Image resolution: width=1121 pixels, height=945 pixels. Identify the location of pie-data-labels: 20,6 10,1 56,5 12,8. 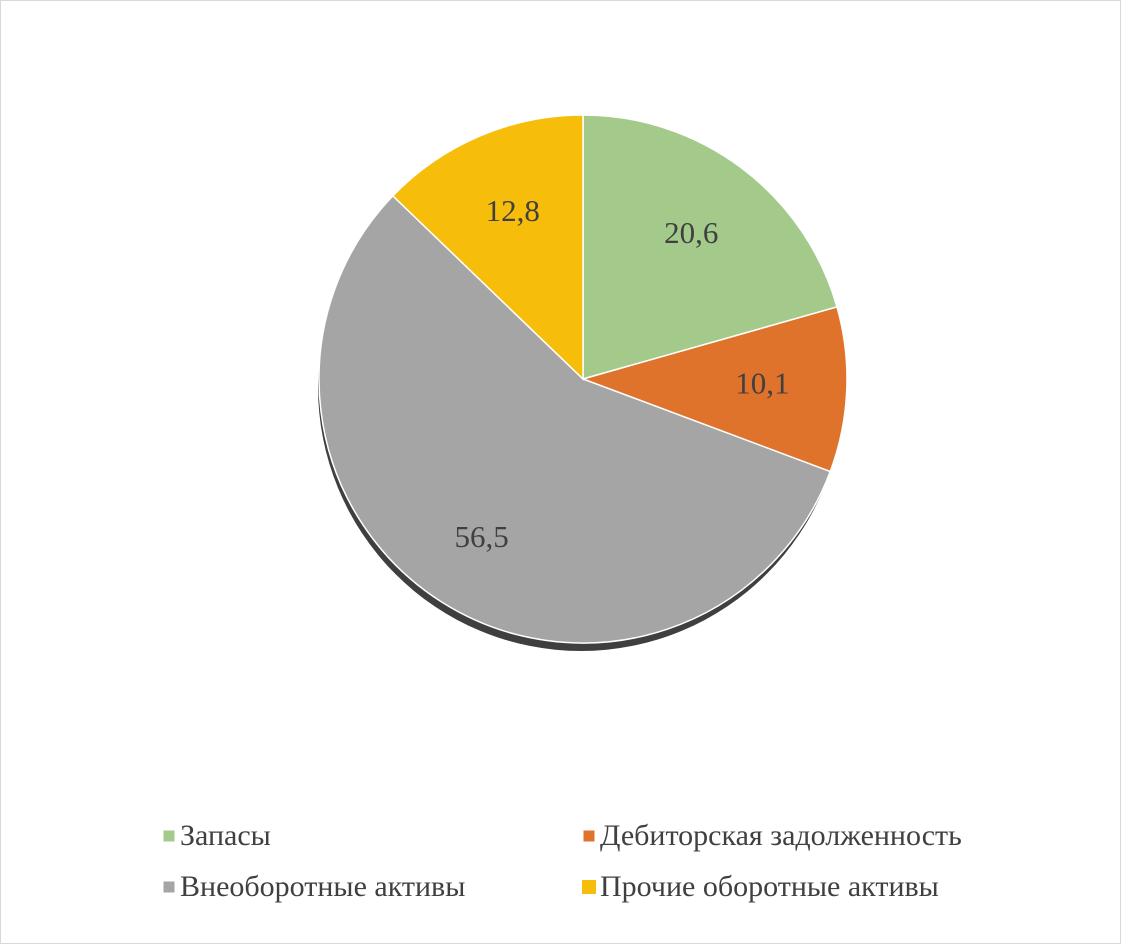
(622, 373).